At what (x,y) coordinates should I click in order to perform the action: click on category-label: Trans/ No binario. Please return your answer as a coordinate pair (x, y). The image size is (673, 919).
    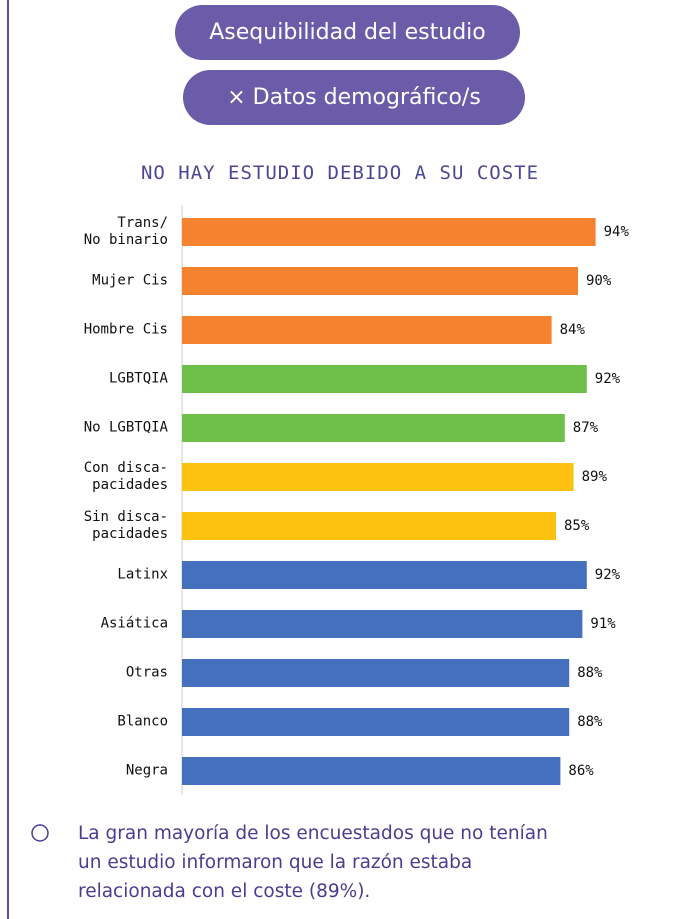
    Looking at the image, I should click on (125, 231).